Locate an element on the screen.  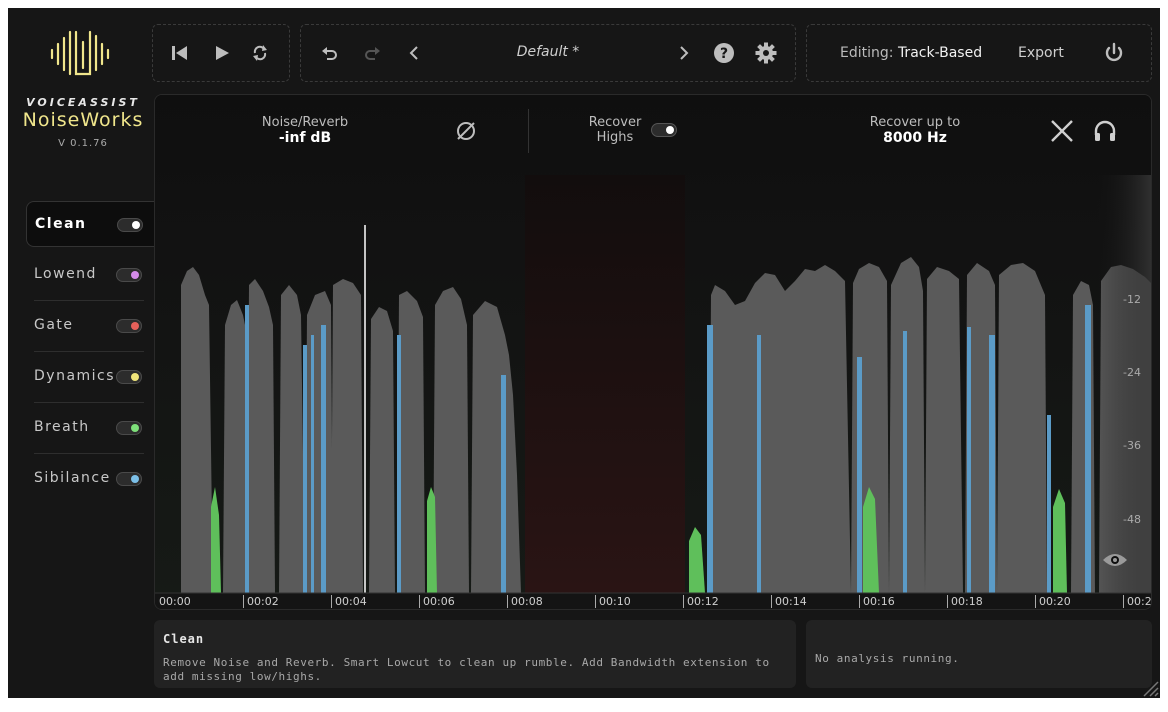
help-icon: ? is located at coordinates (724, 53).